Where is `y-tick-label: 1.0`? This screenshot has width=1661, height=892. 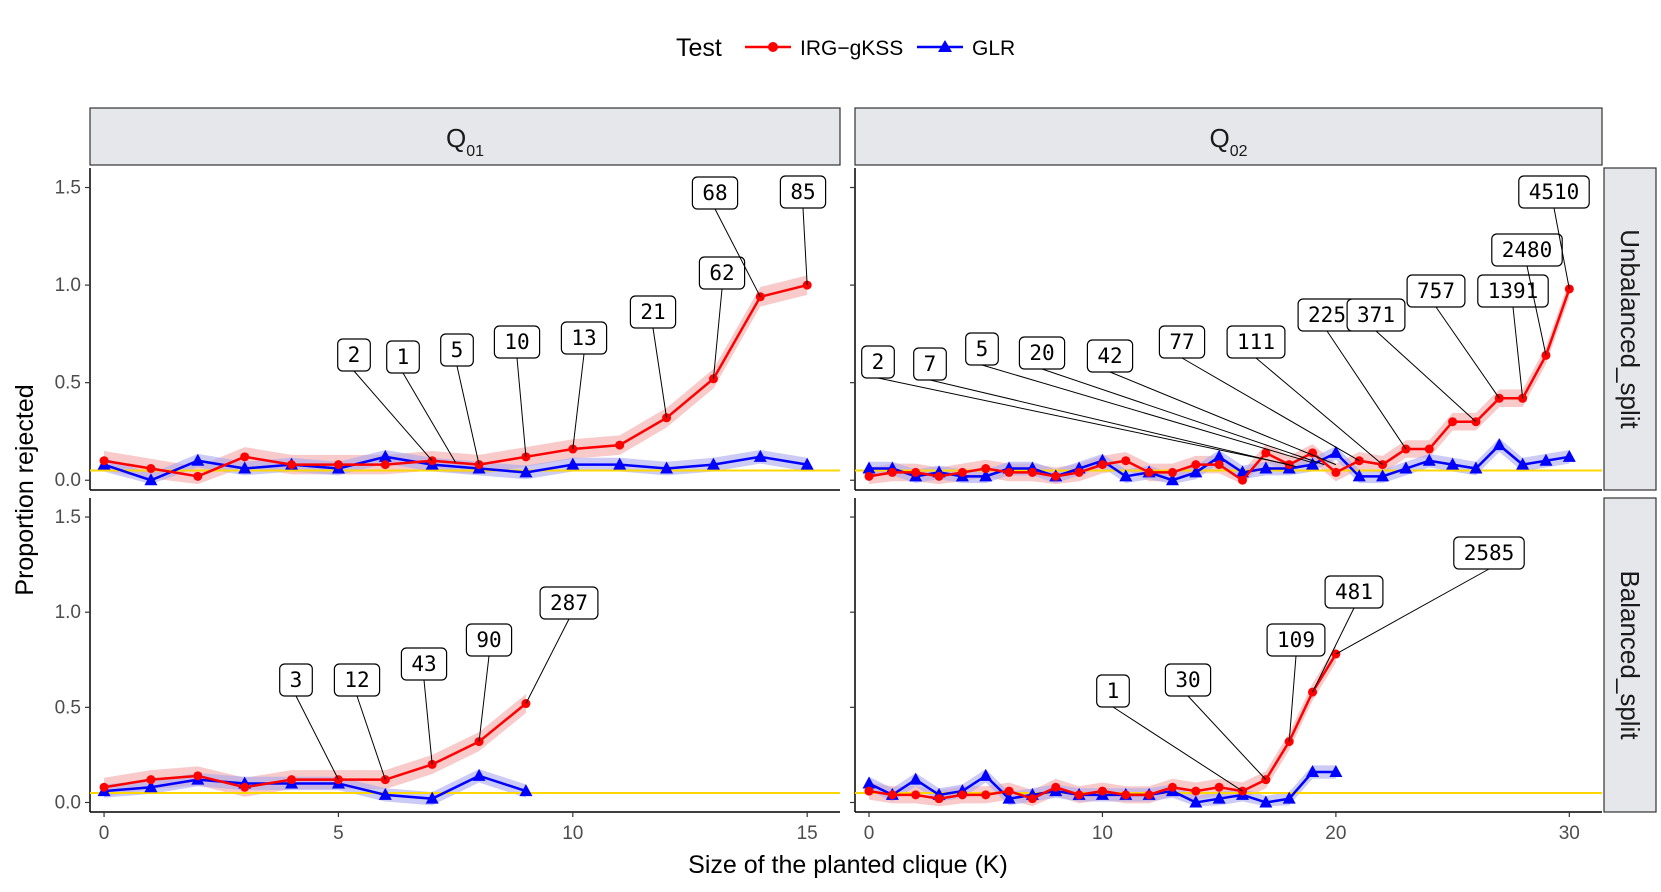 y-tick-label: 1.0 is located at coordinates (68, 285).